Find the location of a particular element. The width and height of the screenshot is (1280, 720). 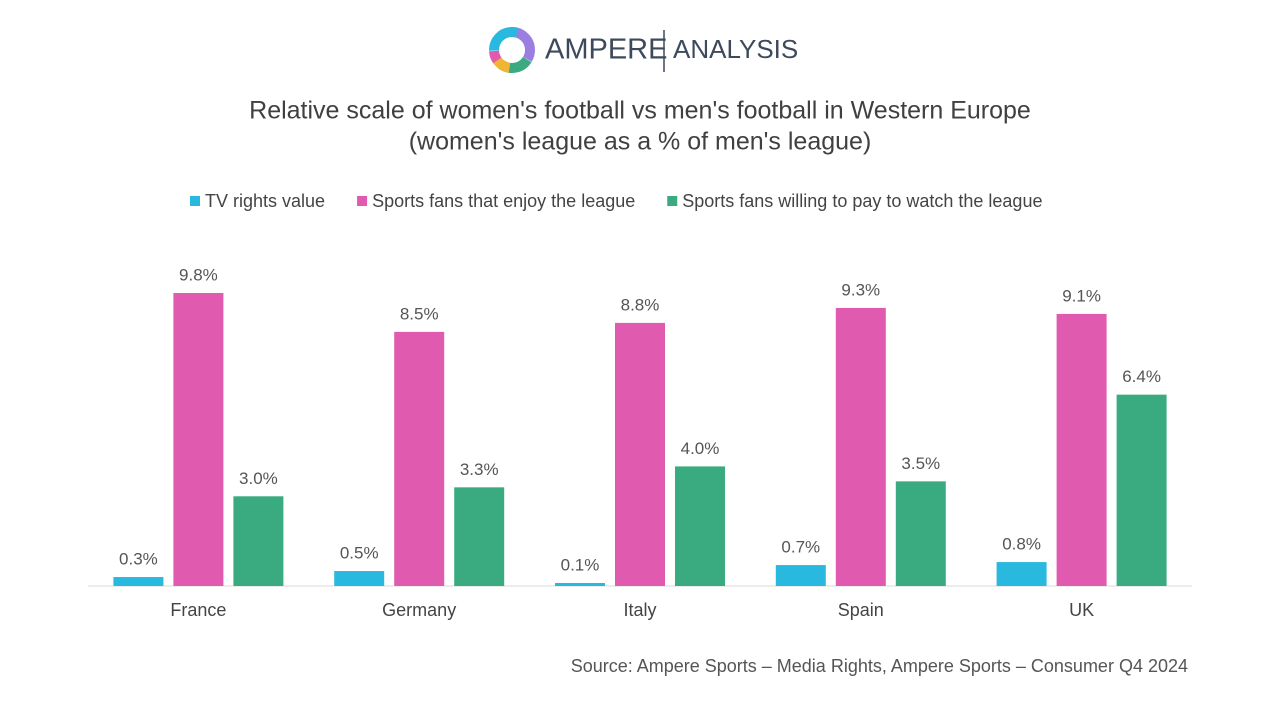

x-tick-label: France is located at coordinates (198, 610).